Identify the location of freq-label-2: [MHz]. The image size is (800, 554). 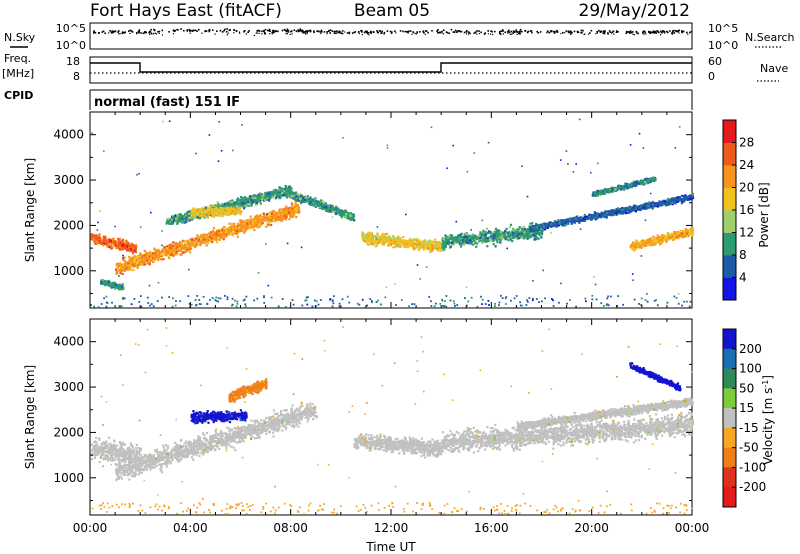
(18, 73).